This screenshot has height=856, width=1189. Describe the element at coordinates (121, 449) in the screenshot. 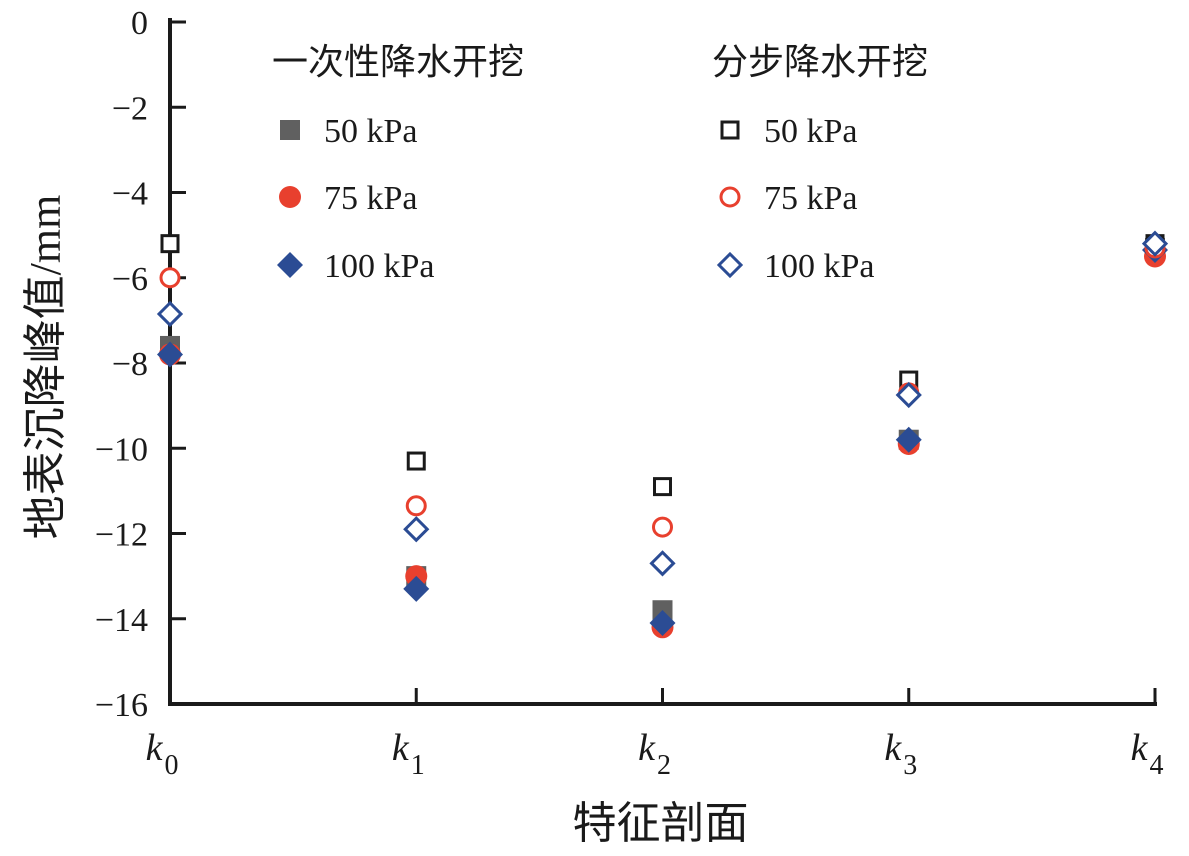

I see `y-tick-label: −10` at that location.